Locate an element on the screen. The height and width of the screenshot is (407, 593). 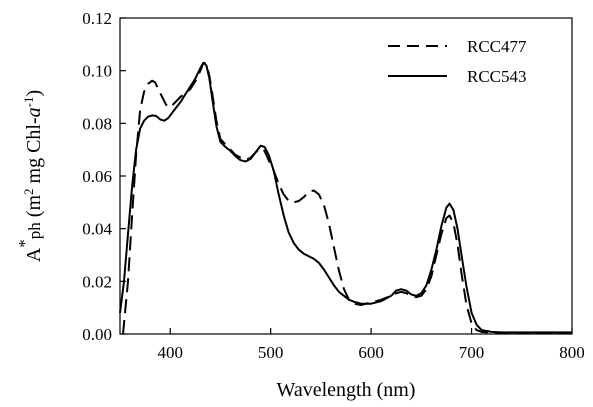
x-axis-ticks: 400 500 600 700 800 is located at coordinates (371, 345).